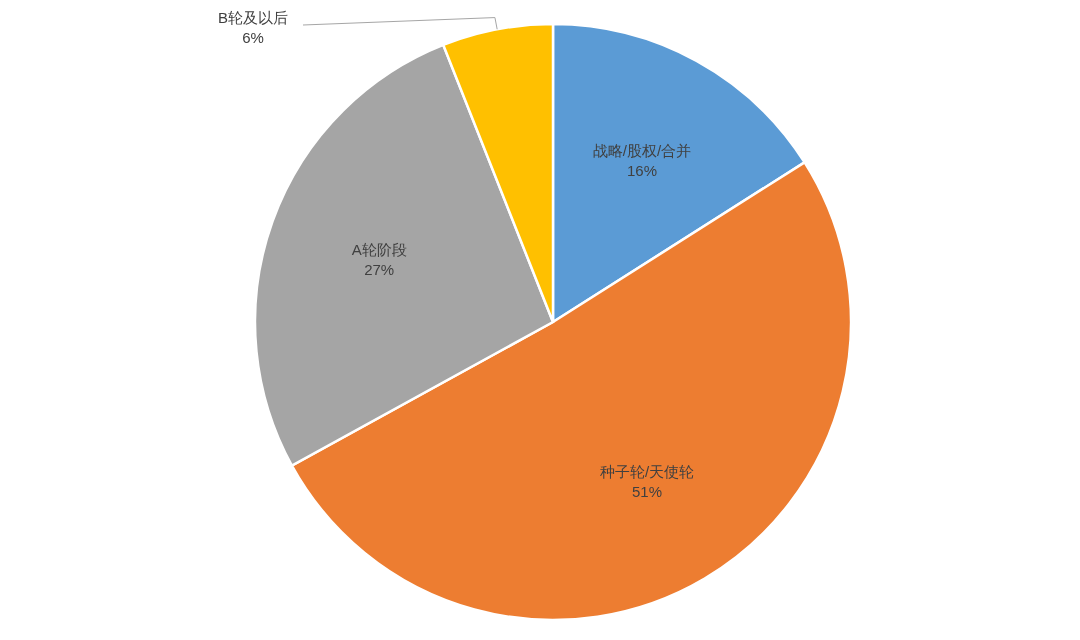 The height and width of the screenshot is (640, 1080). Describe the element at coordinates (642, 171) in the screenshot. I see `data-label: 16%` at that location.